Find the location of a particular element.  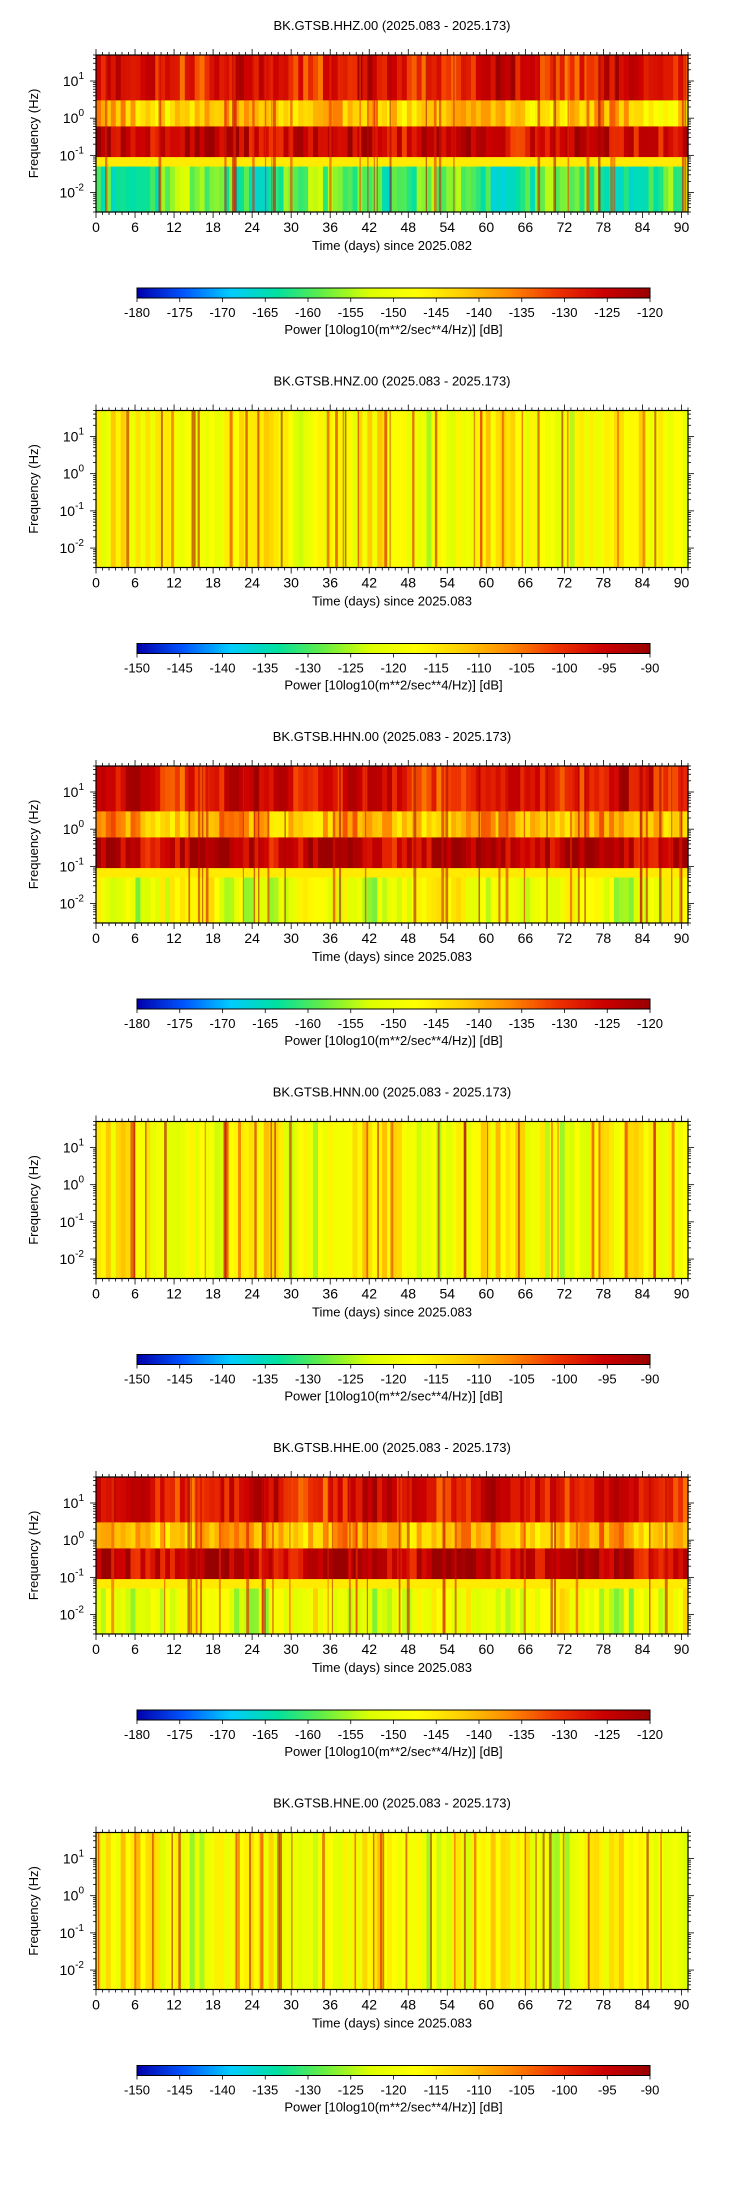

heatmap-cells is located at coordinates (392, 1555).